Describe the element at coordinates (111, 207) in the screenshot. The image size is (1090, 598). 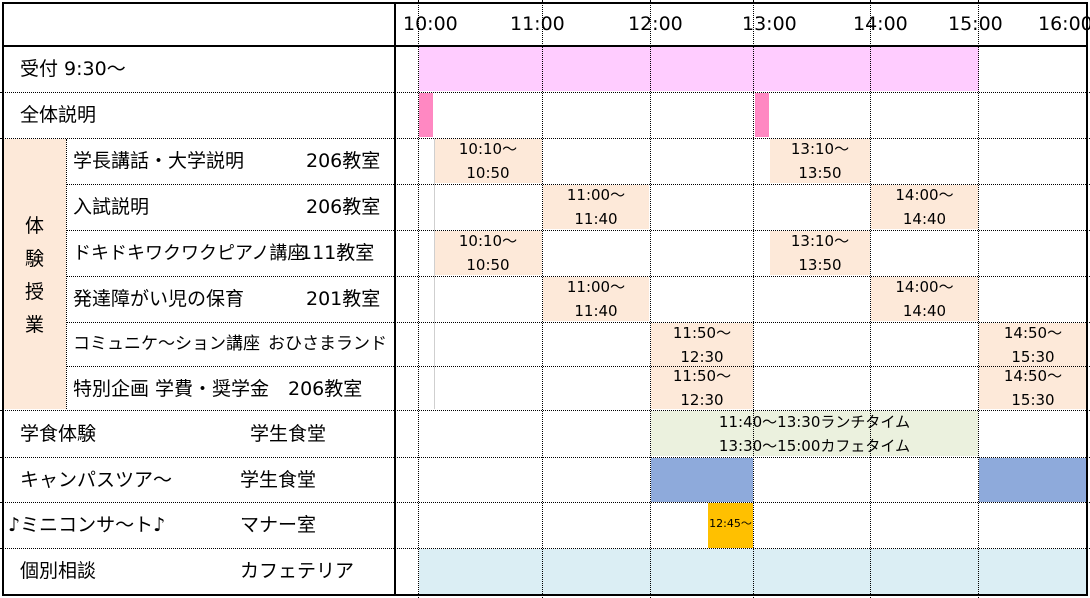
I see `lecture2-name: 入試説明` at that location.